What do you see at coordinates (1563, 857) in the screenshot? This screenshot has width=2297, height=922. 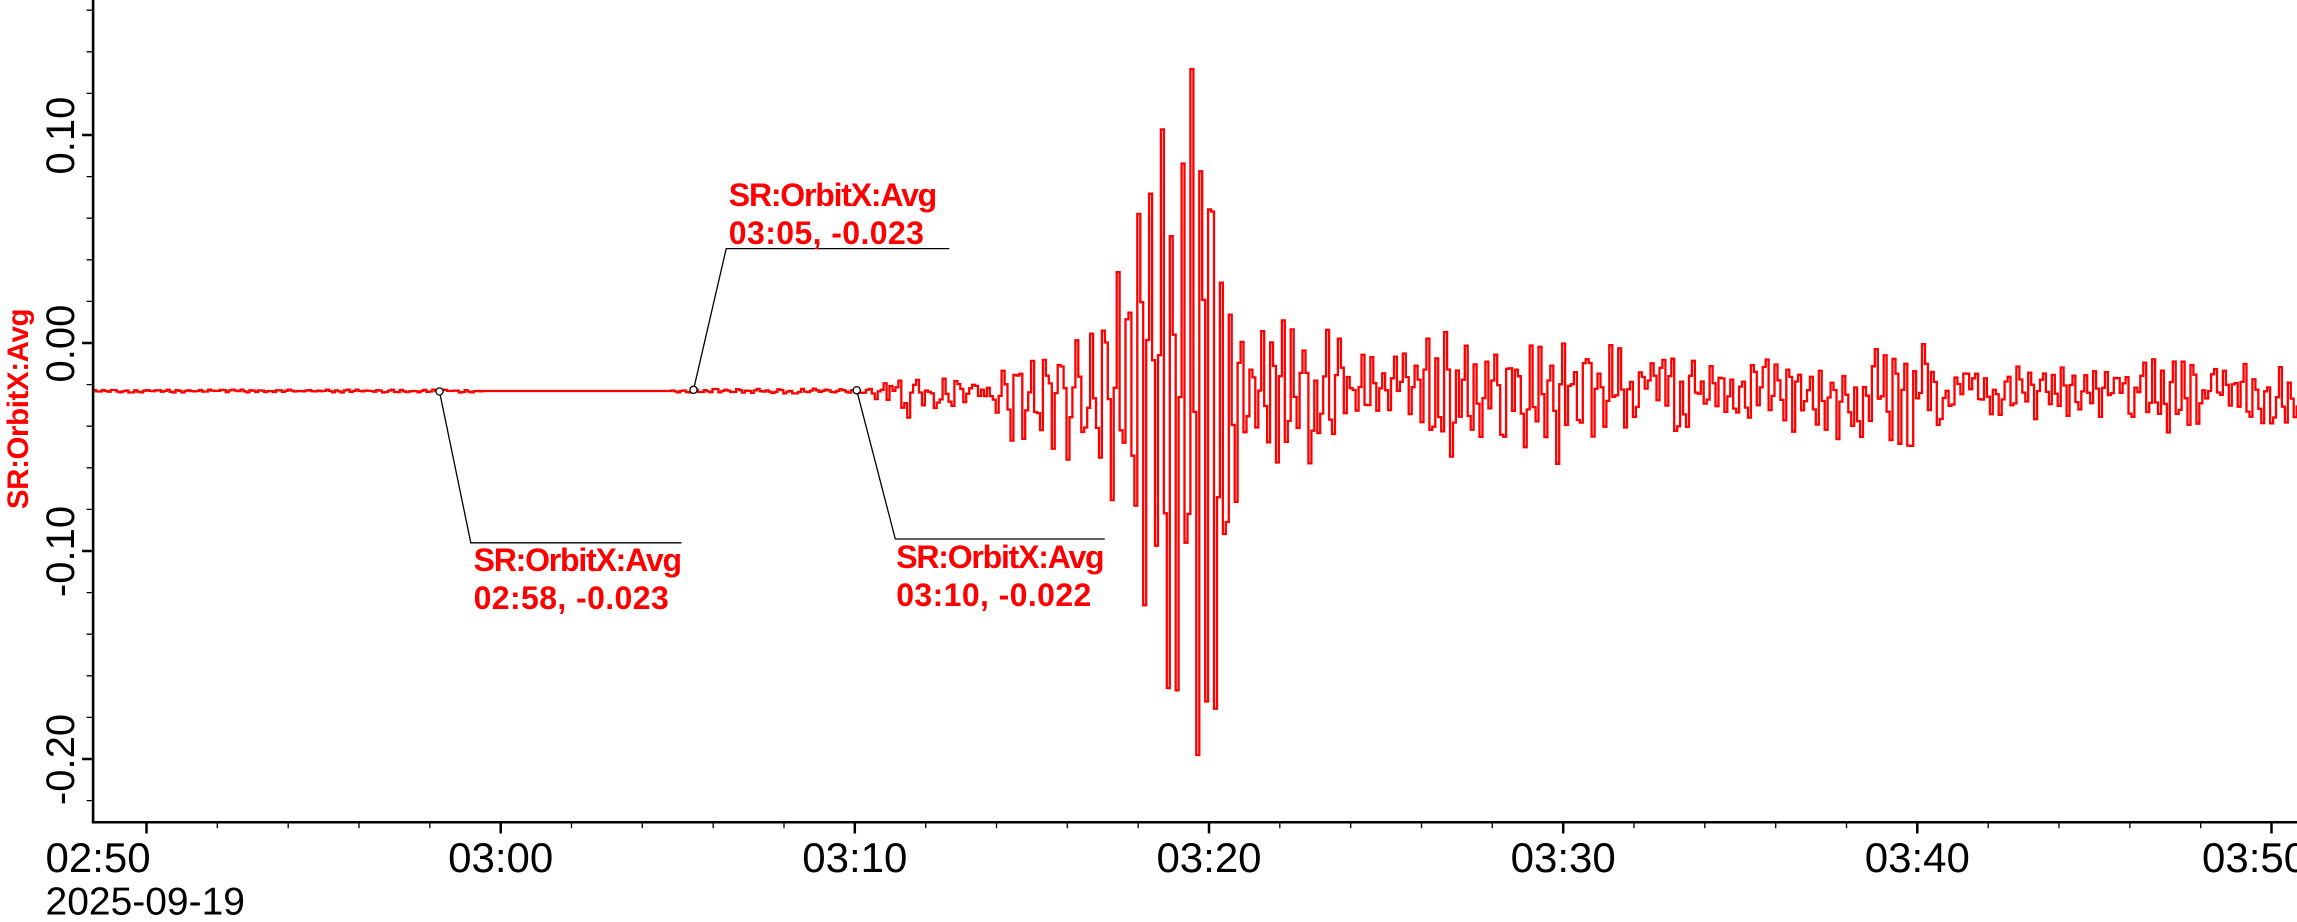 I see `svg-text: 03:30` at bounding box center [1563, 857].